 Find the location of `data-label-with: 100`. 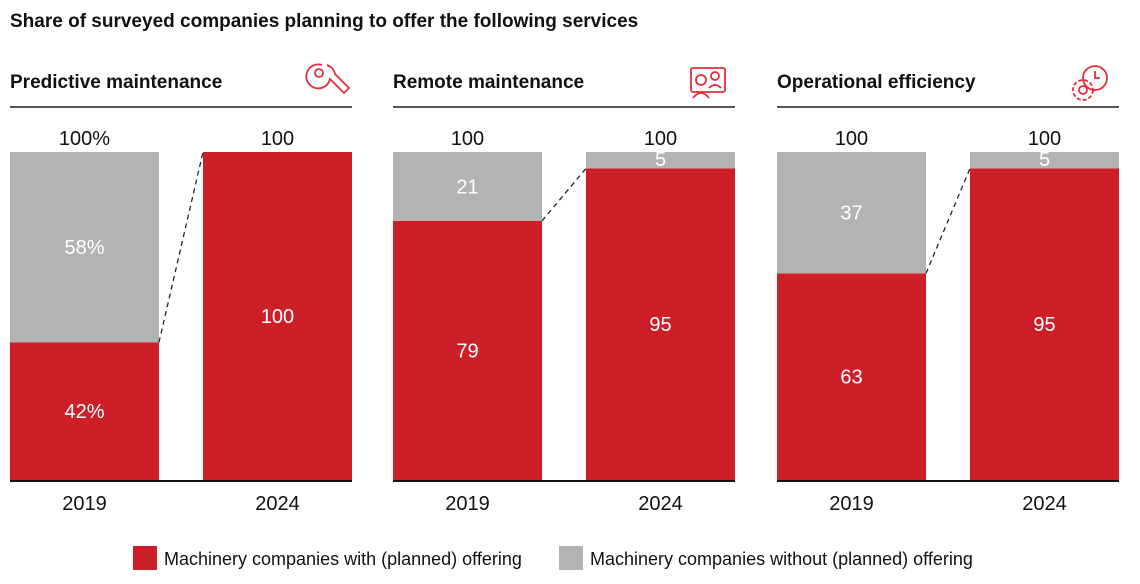

data-label-with: 100 is located at coordinates (277, 317).